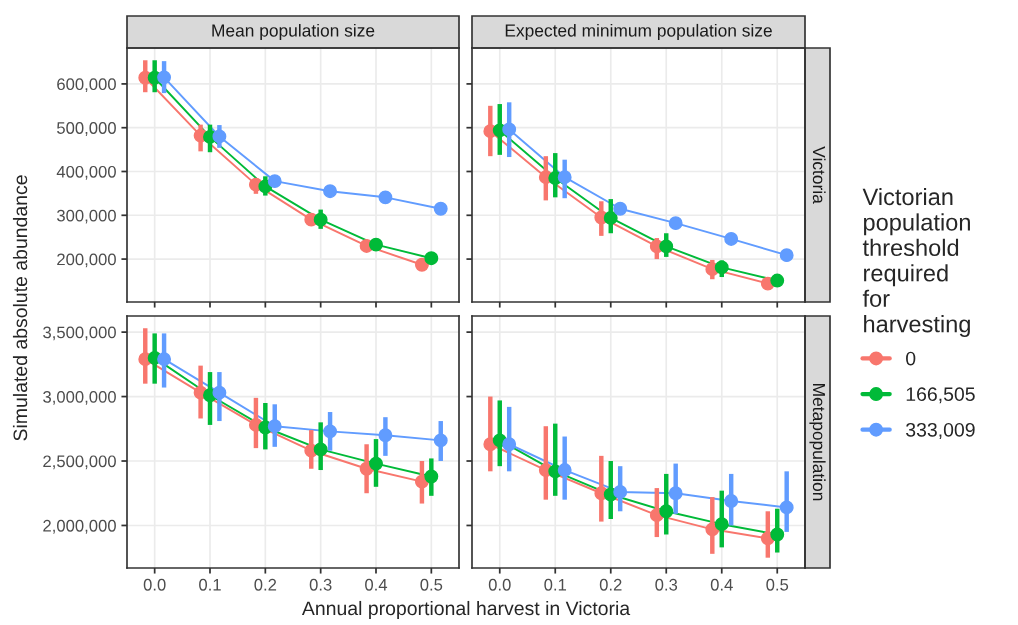 The image size is (1018, 625). I want to click on y-tick-label: 2,000,000, so click(79, 526).